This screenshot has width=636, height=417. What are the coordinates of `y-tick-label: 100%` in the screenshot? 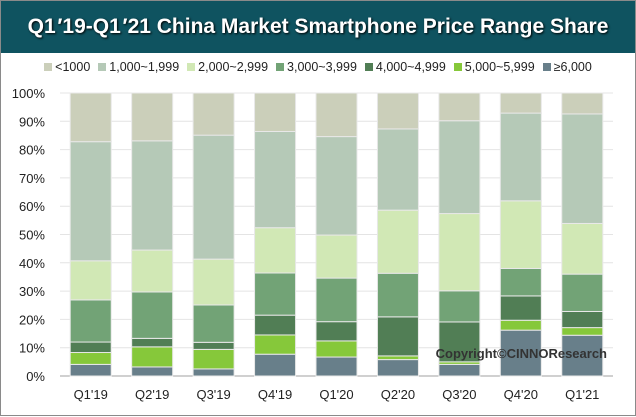 It's located at (29, 93).